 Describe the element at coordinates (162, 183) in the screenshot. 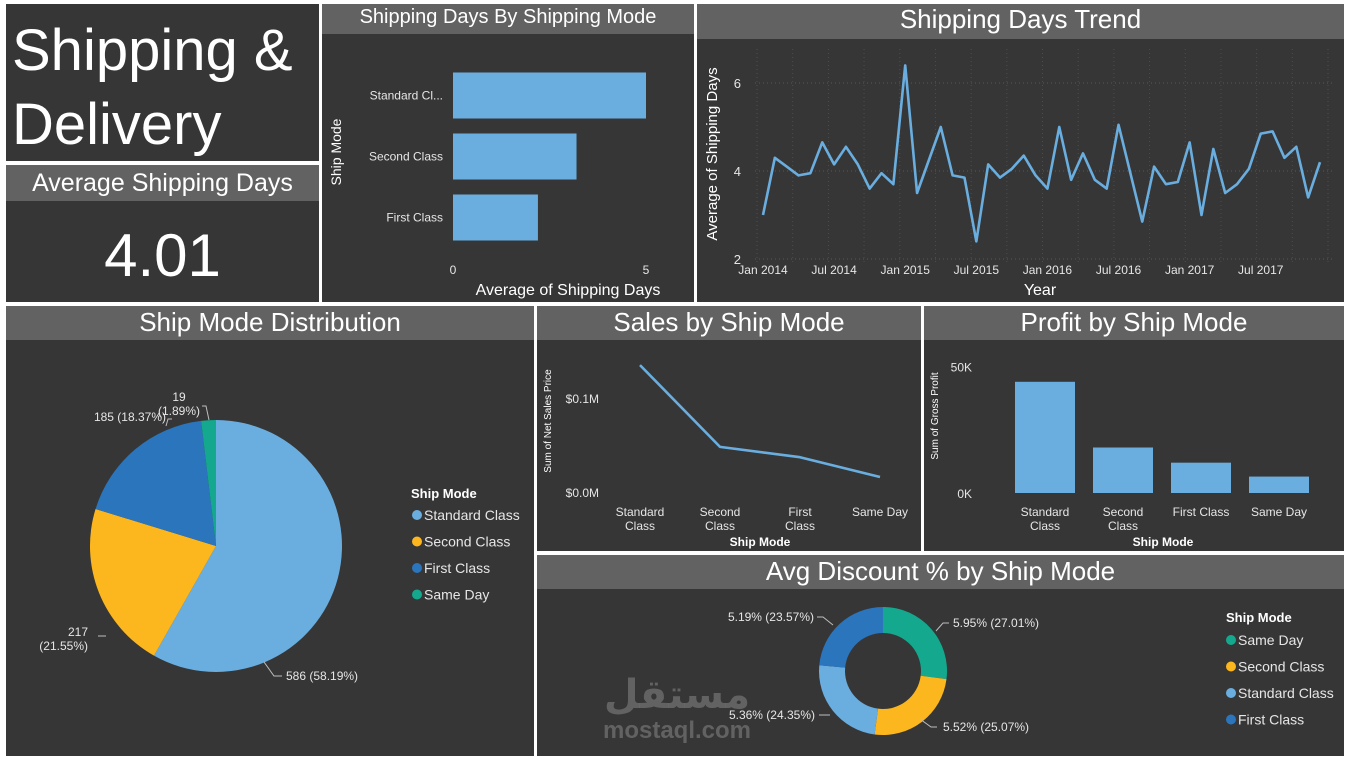

I see `kpi-label: Average Shipping Days` at that location.